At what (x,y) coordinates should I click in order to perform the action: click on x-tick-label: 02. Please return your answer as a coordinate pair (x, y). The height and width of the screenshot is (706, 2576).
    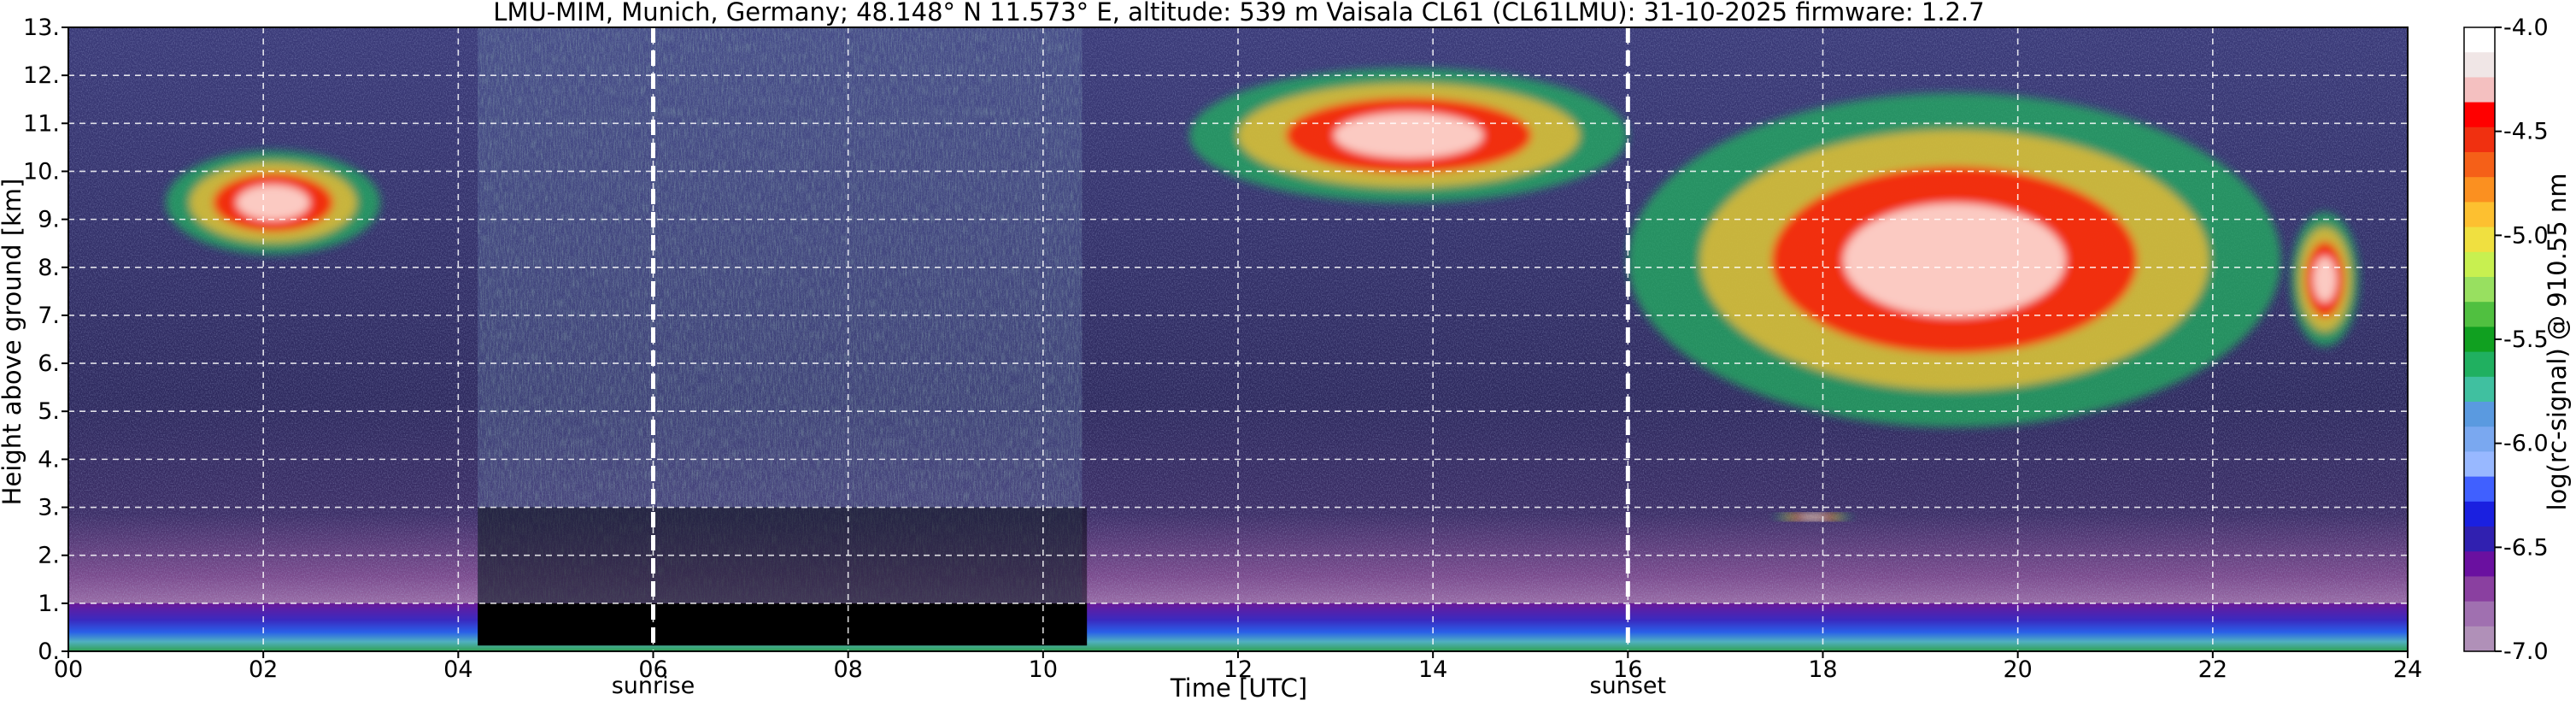
    Looking at the image, I should click on (263, 669).